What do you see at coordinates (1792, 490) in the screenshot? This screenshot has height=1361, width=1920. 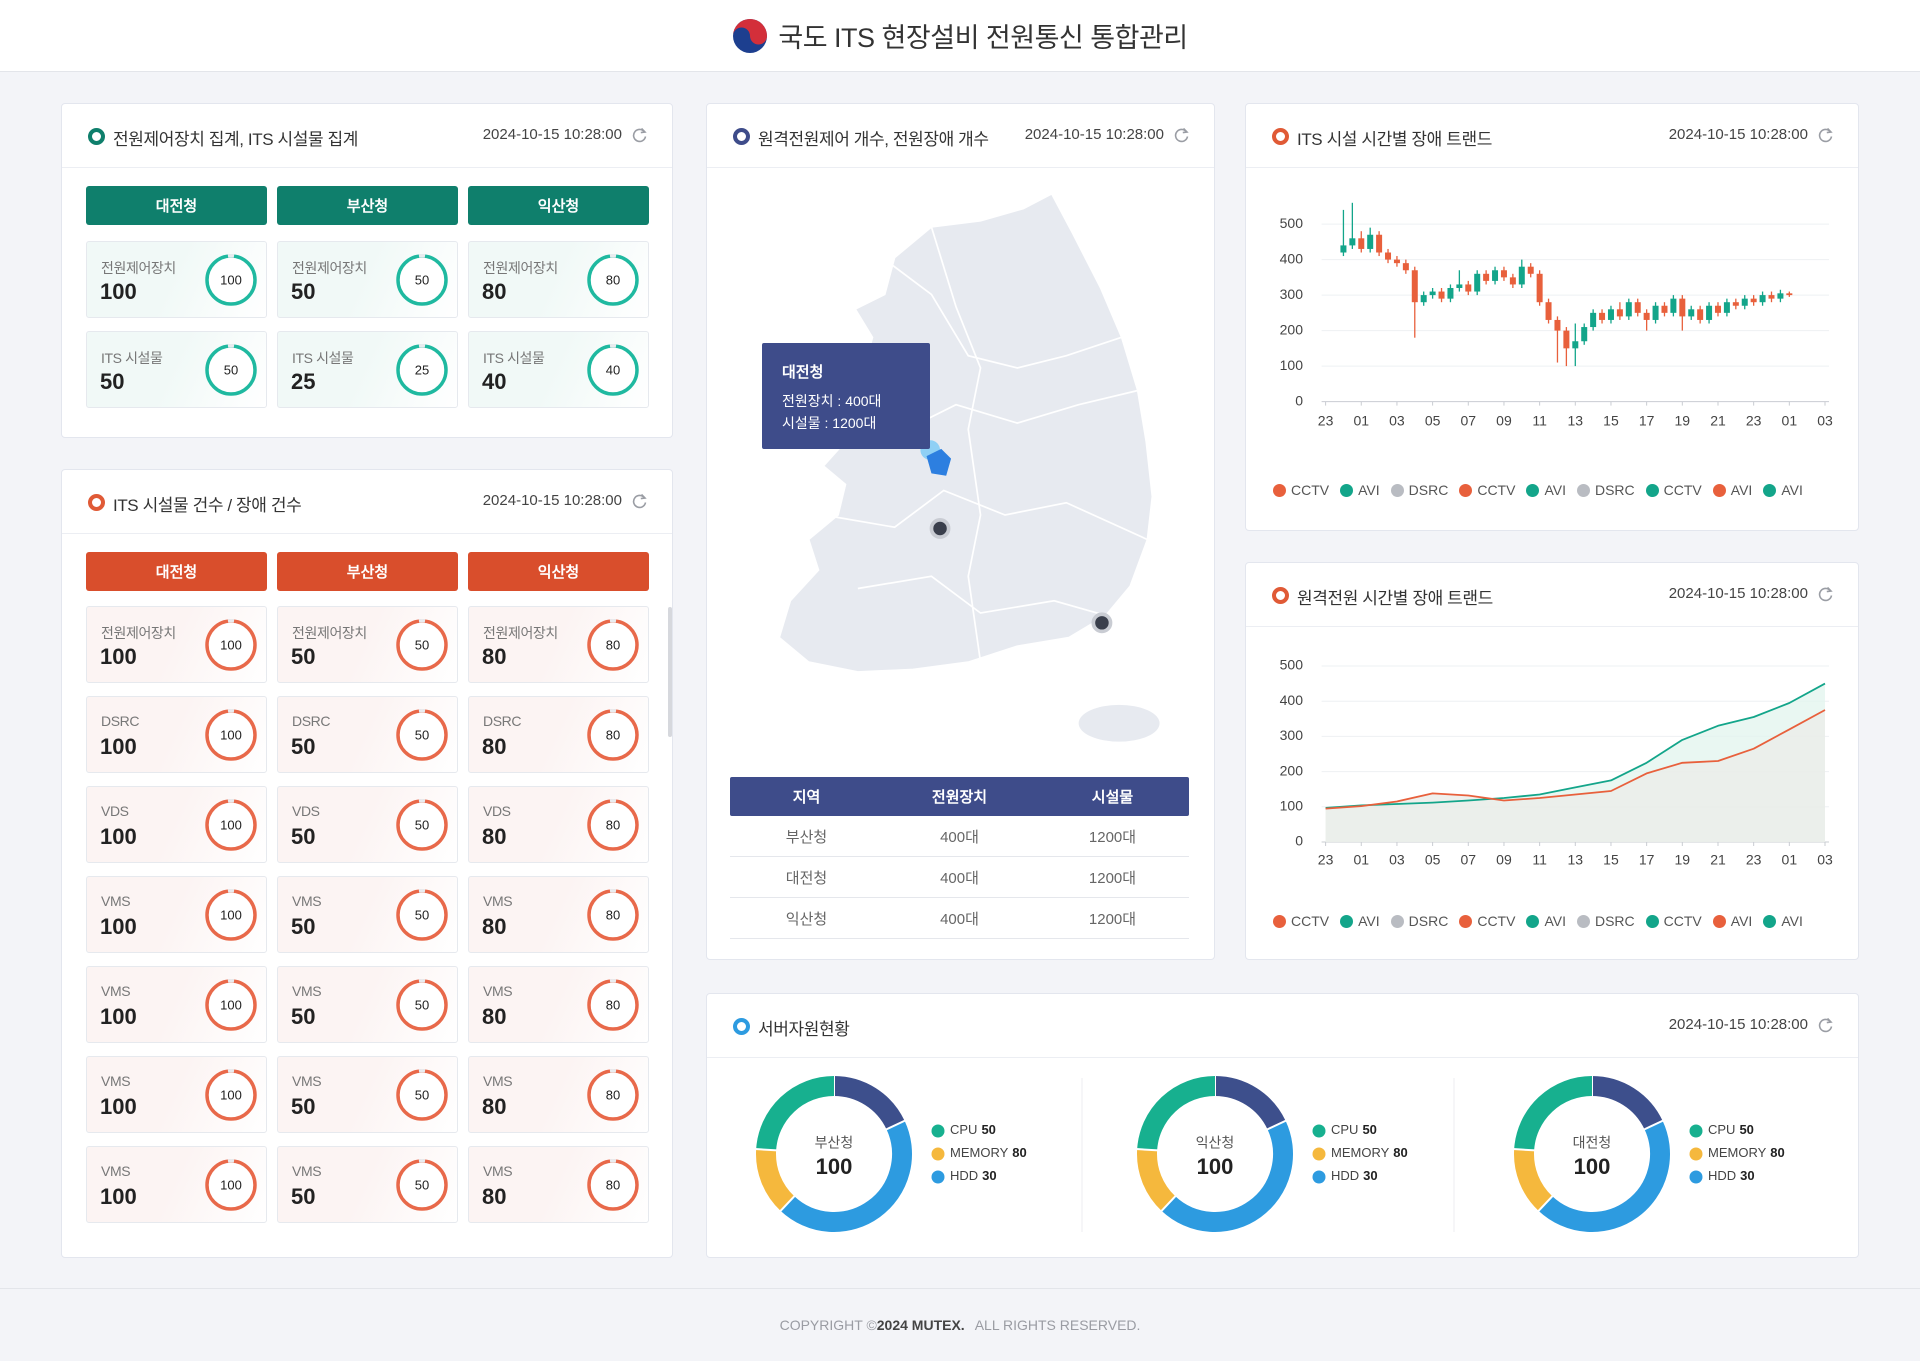 I see `legend-label: AVI` at bounding box center [1792, 490].